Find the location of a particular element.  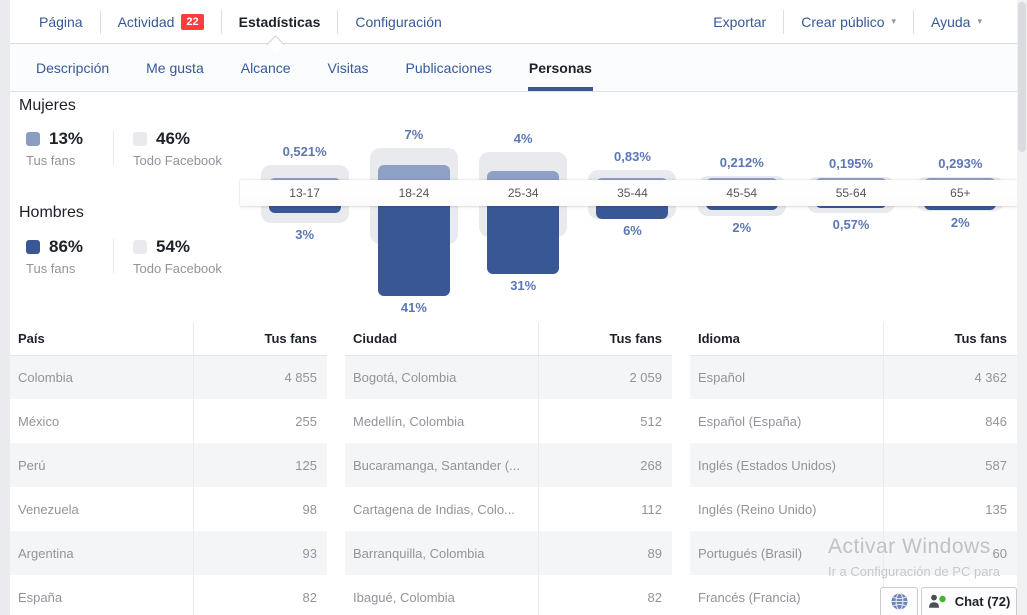

table-header-idioma: Idioma is located at coordinates (786, 339).